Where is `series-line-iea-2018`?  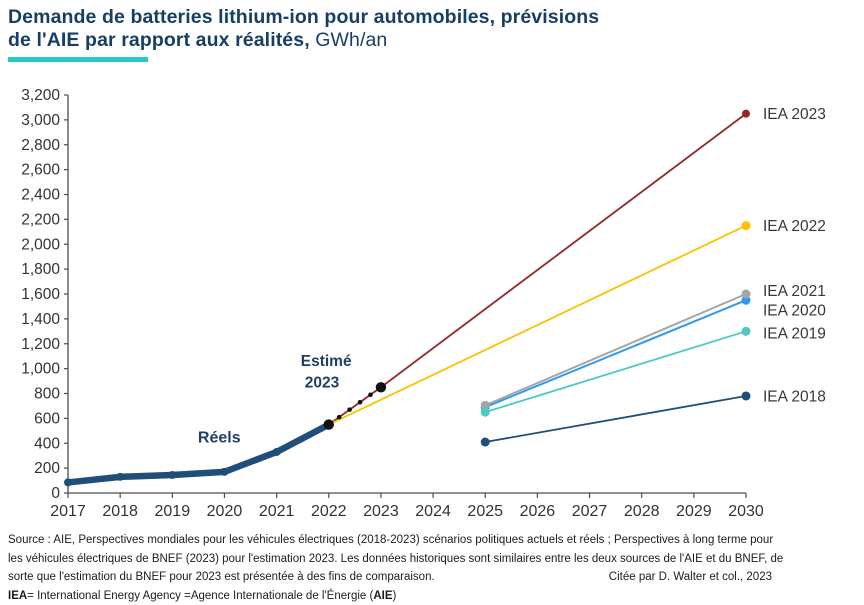
series-line-iea-2018 is located at coordinates (615, 419).